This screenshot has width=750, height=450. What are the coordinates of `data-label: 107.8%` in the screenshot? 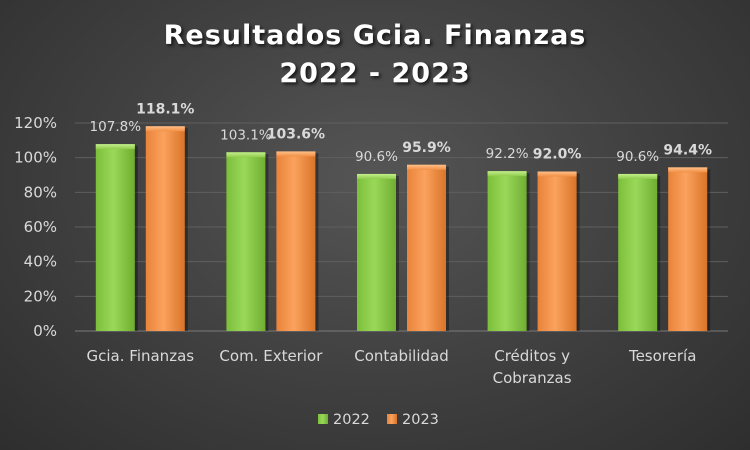 It's located at (116, 127).